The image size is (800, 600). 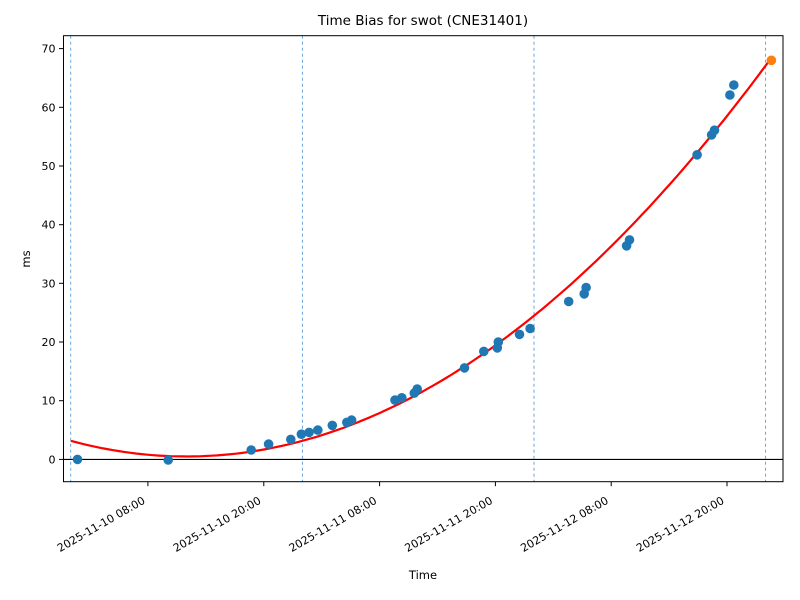 What do you see at coordinates (26, 259) in the screenshot?
I see `y-axis-label: ms` at bounding box center [26, 259].